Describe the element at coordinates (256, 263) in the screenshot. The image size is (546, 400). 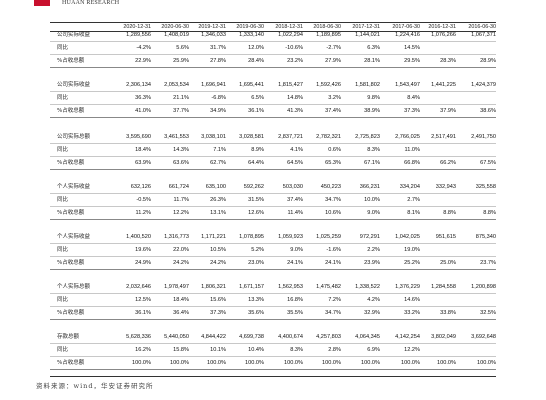
I see `table-cell: 23.0%` at that location.